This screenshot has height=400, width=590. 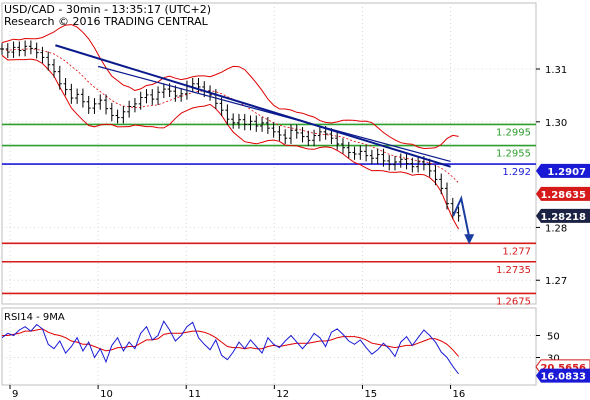 I want to click on rsi-badge, so click(x=563, y=375).